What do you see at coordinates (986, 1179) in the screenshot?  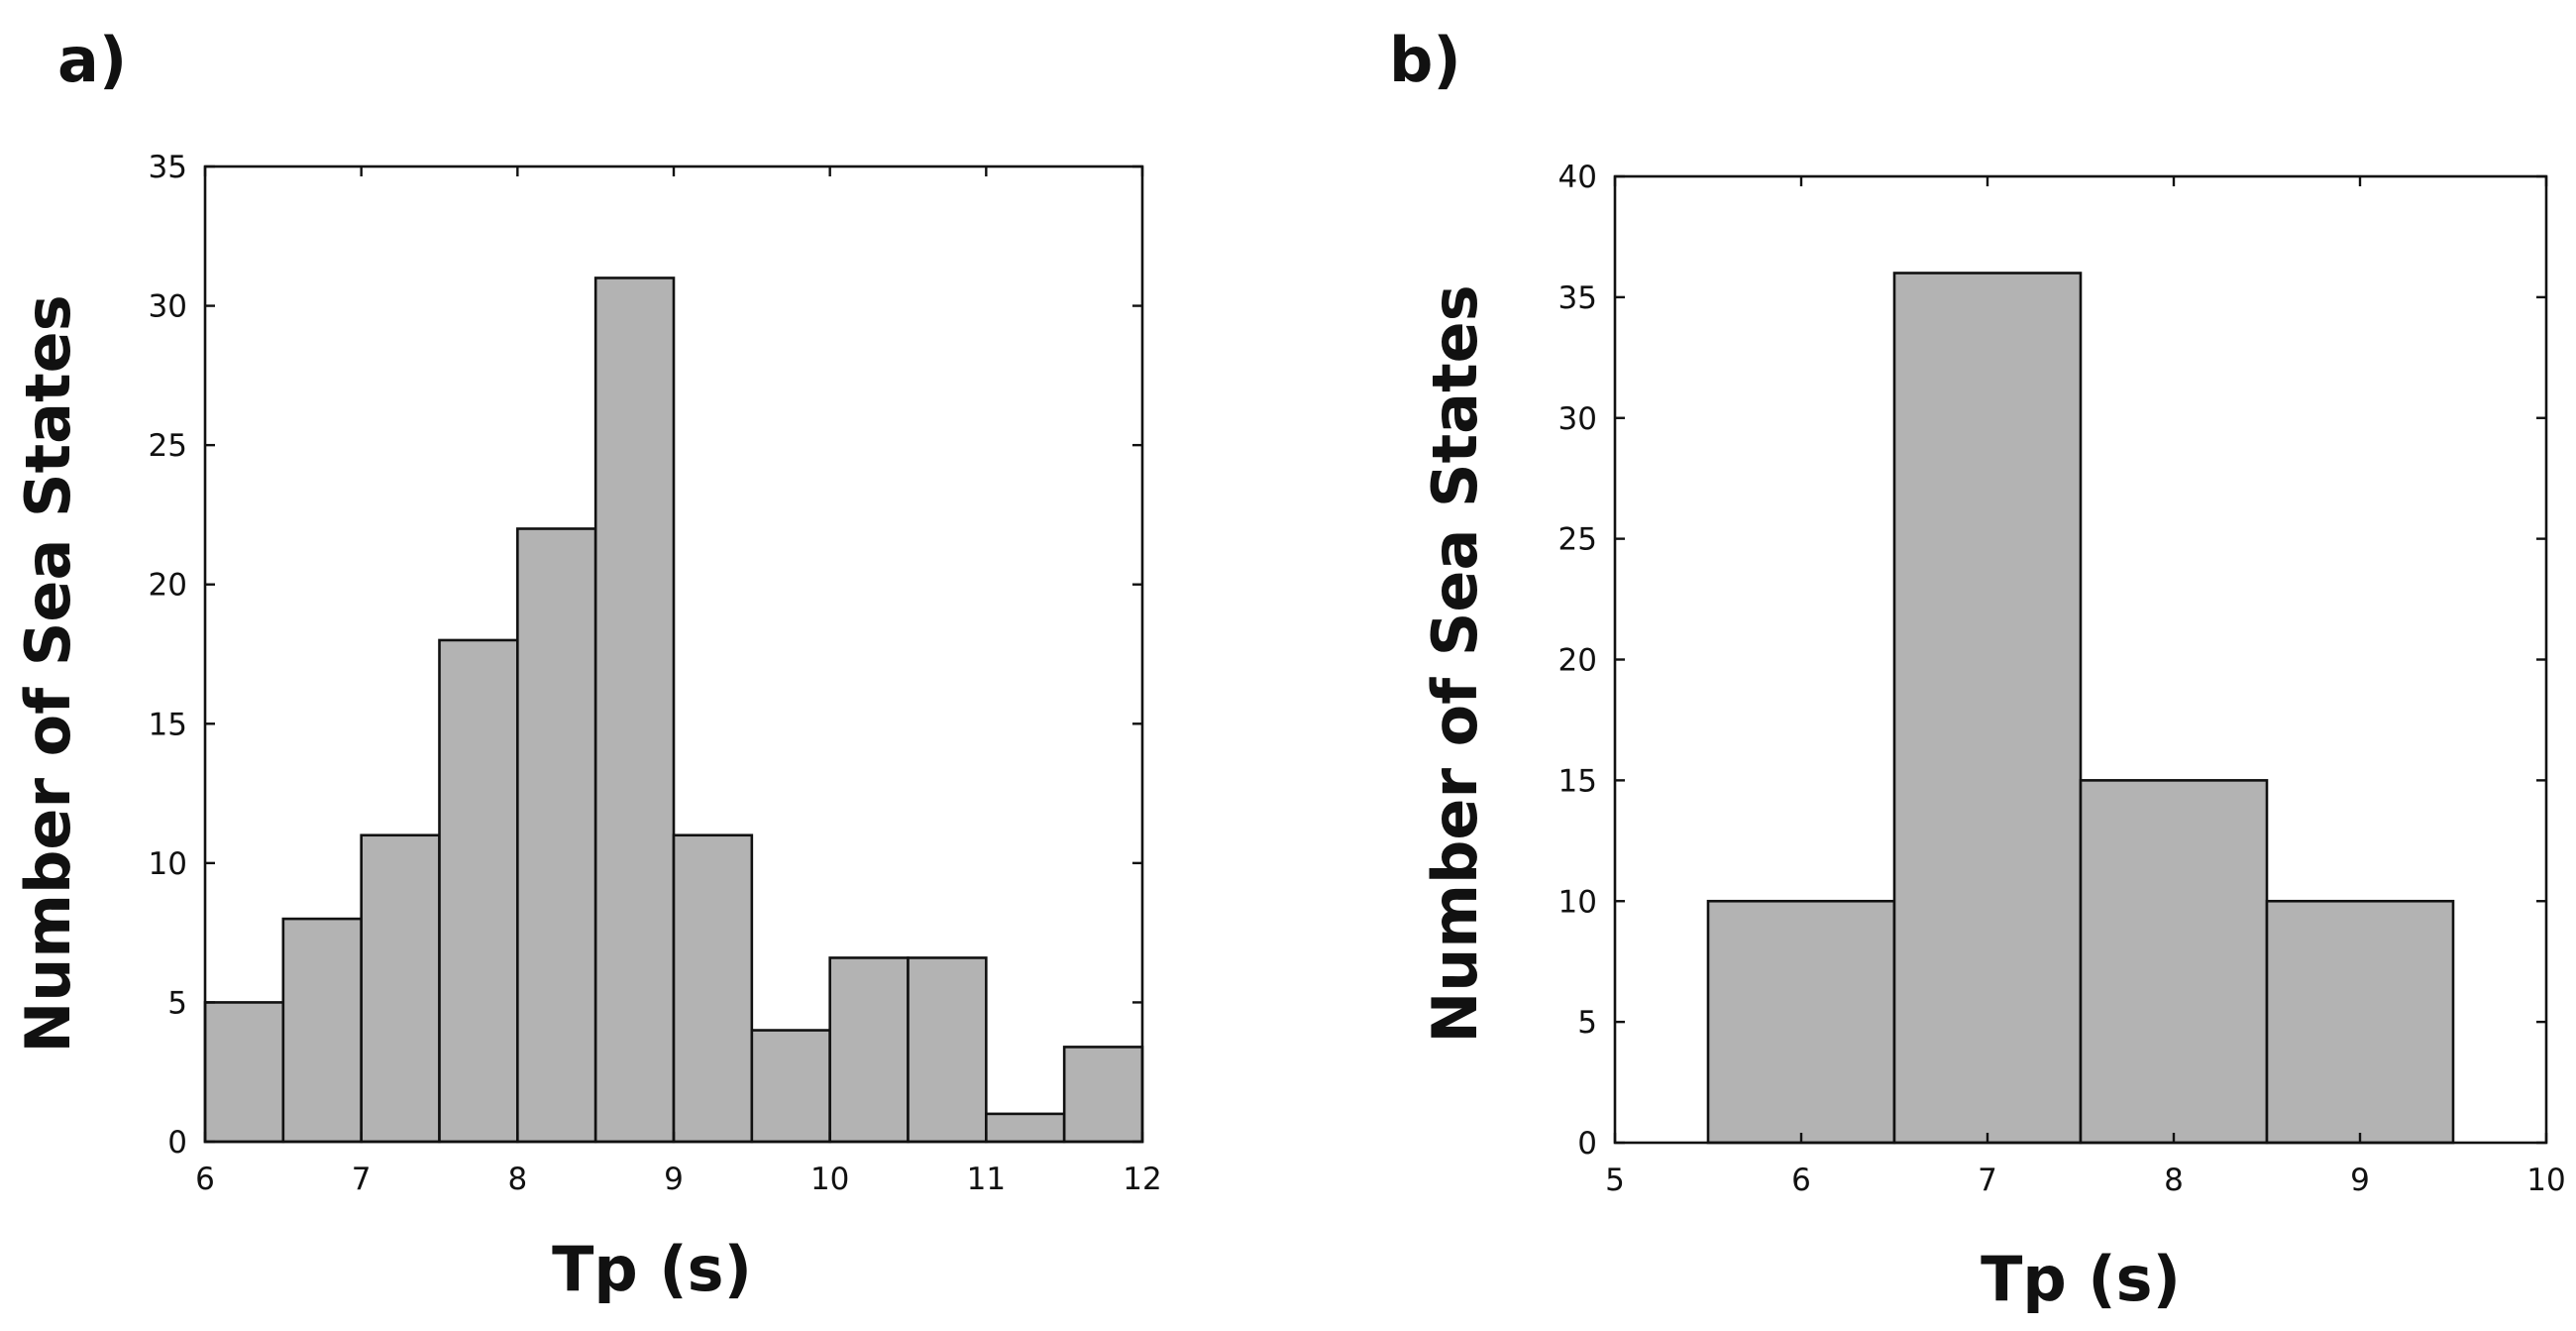 I see `x-tick-label: 11` at bounding box center [986, 1179].